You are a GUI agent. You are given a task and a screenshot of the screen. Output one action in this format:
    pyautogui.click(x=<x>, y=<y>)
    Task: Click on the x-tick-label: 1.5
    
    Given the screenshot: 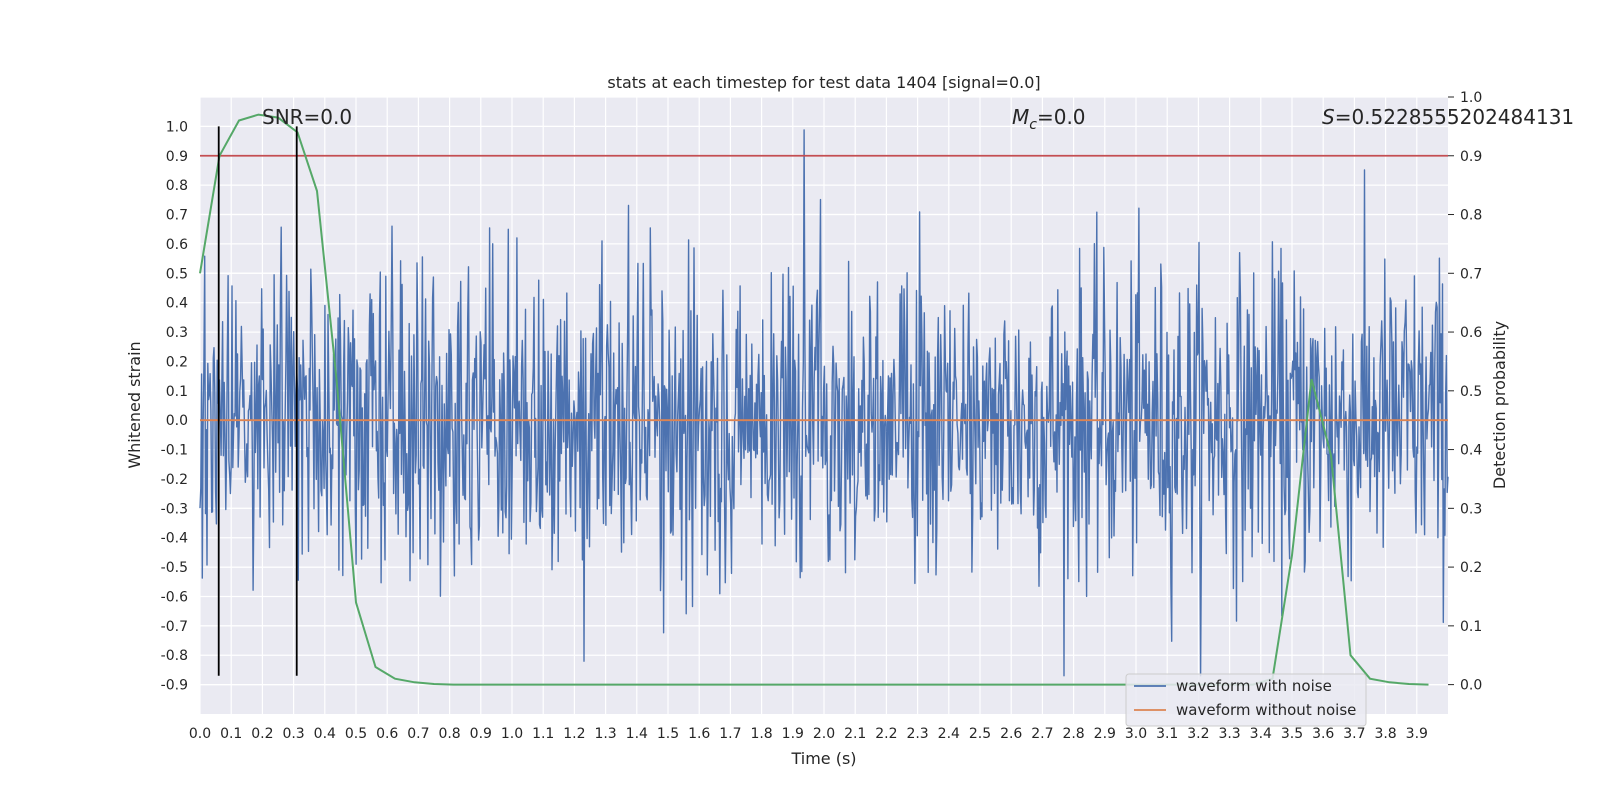 What is the action you would take?
    pyautogui.click(x=668, y=734)
    